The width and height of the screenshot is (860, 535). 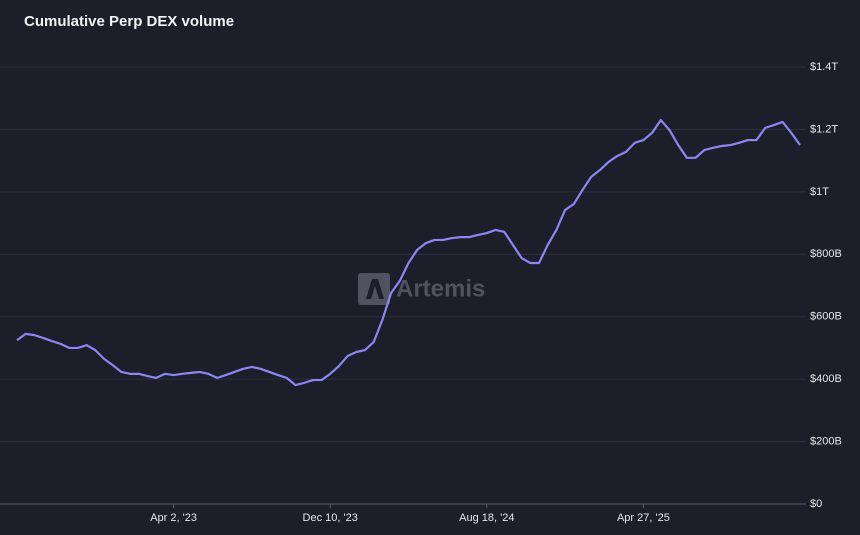 I want to click on y-tick-label: $600B, so click(x=826, y=317).